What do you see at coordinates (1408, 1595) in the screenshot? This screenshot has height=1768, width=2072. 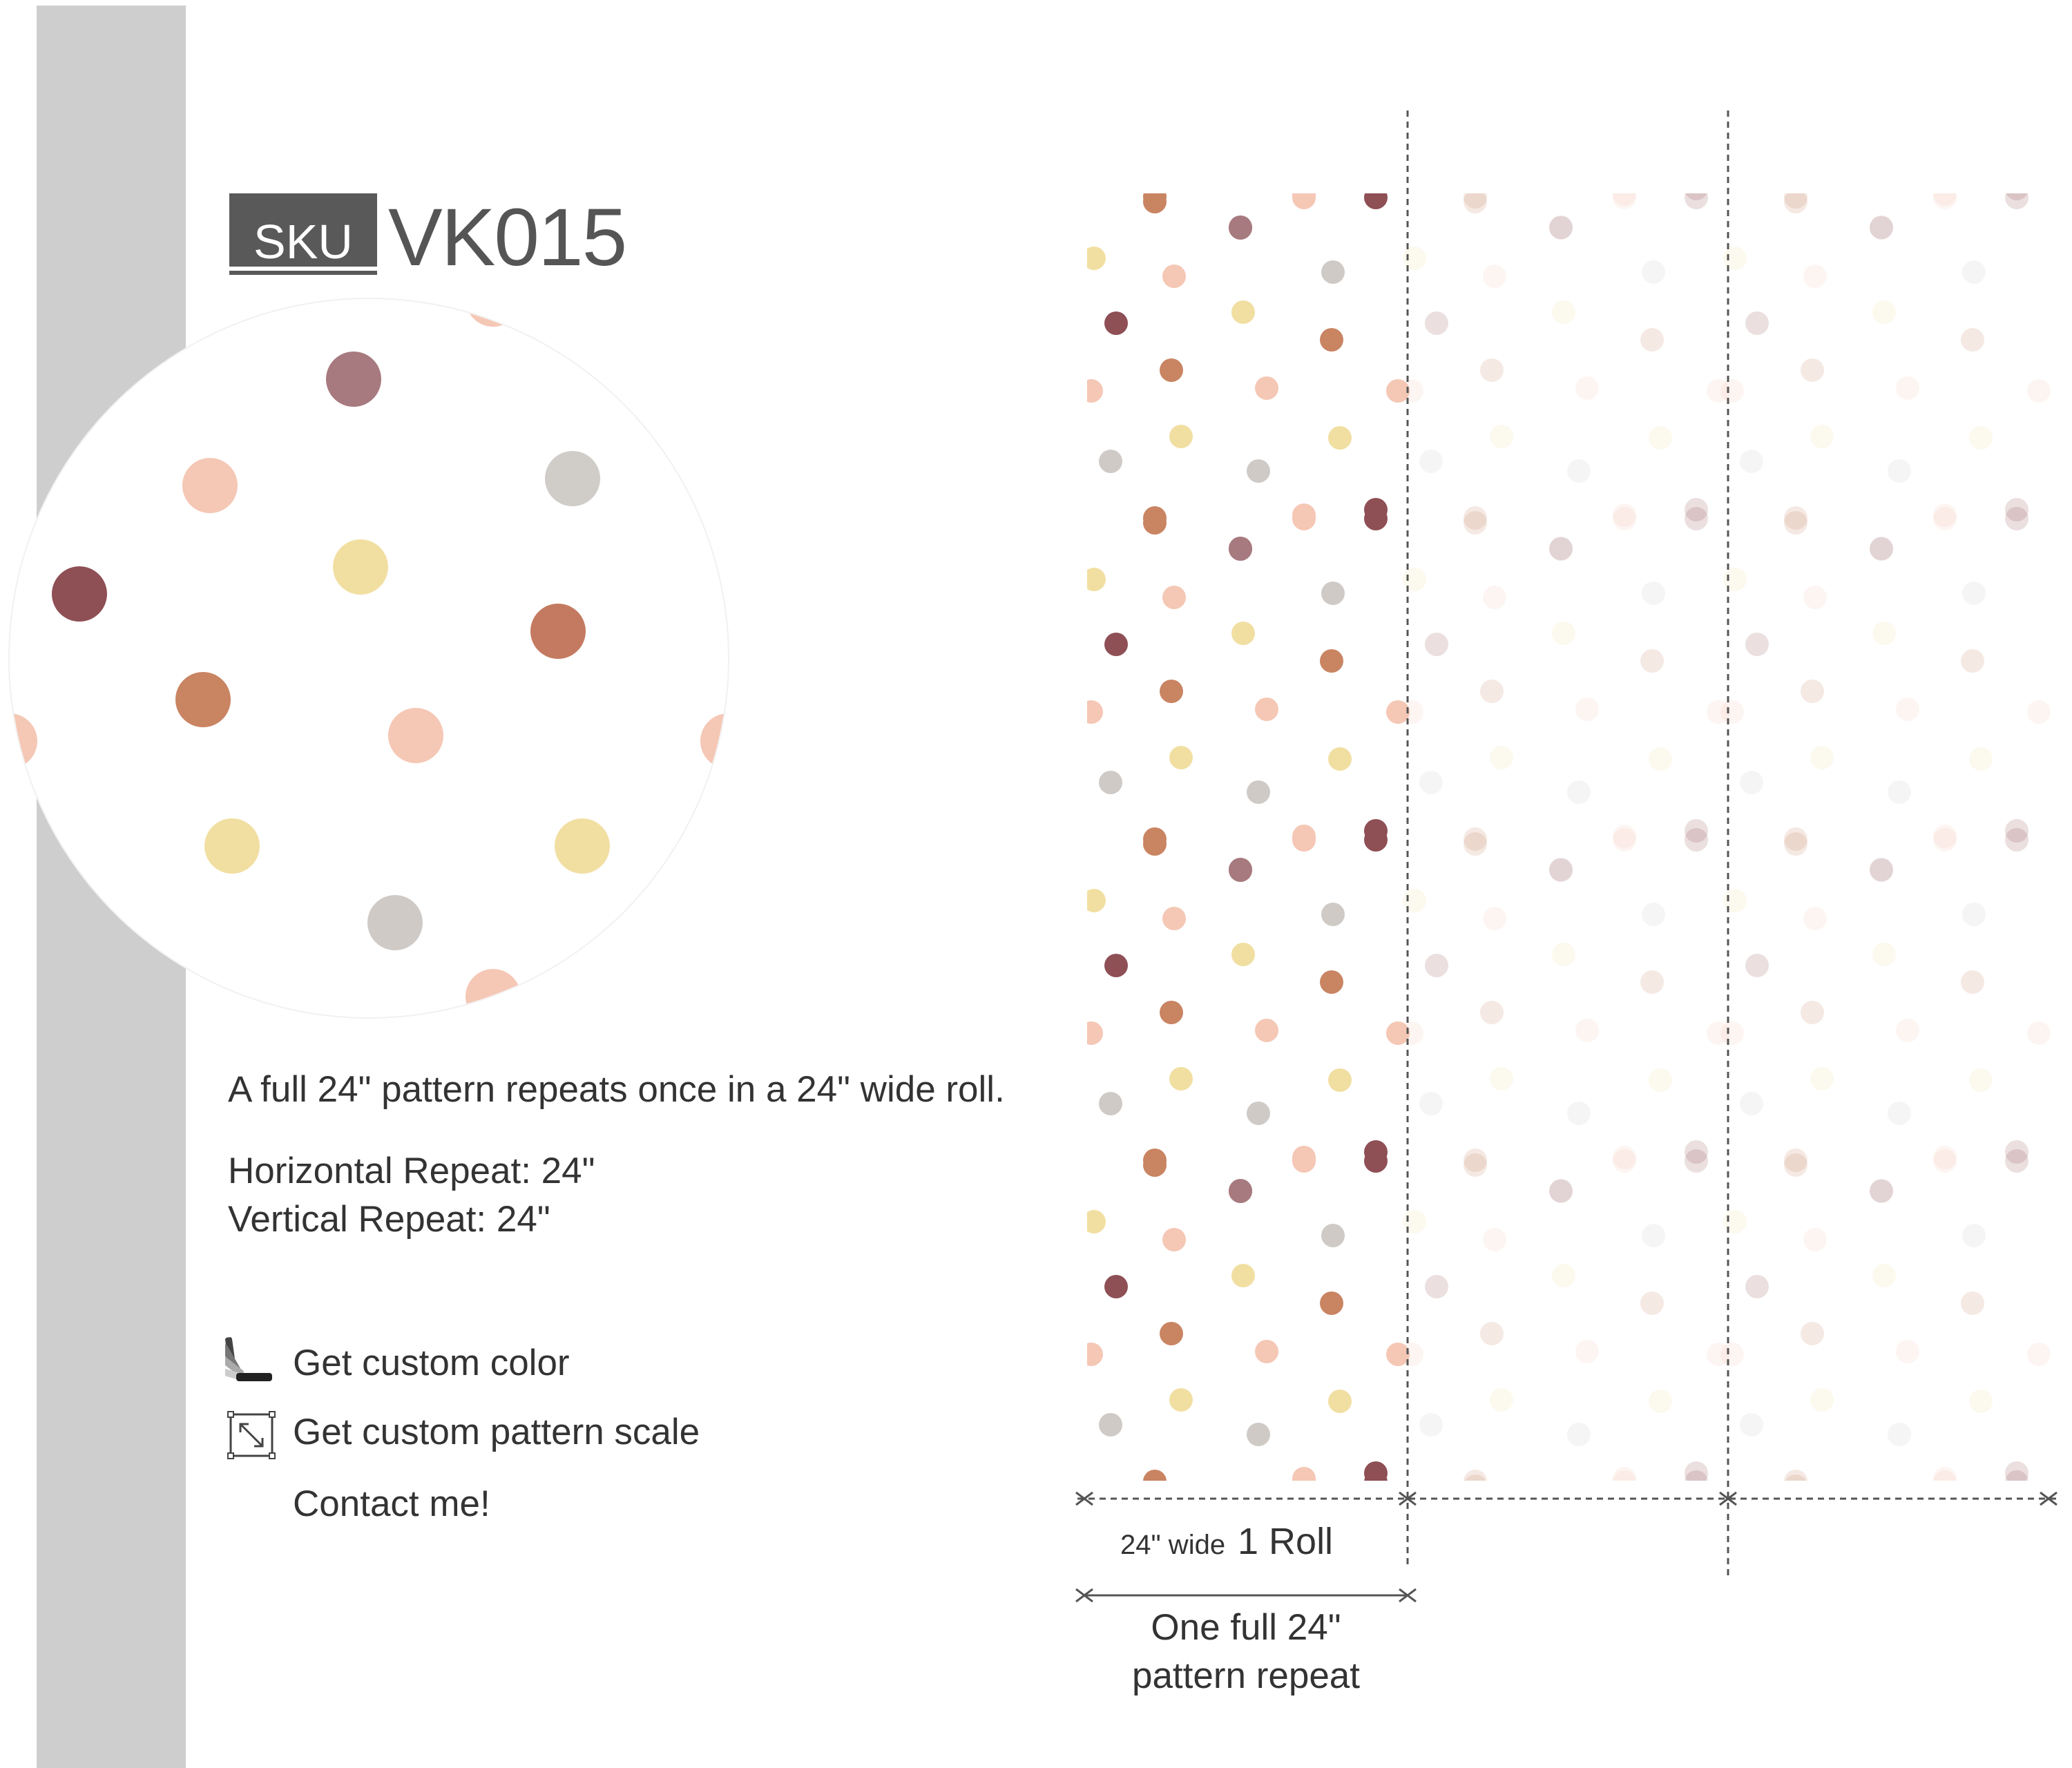 I see `roll-edge-marker` at bounding box center [1408, 1595].